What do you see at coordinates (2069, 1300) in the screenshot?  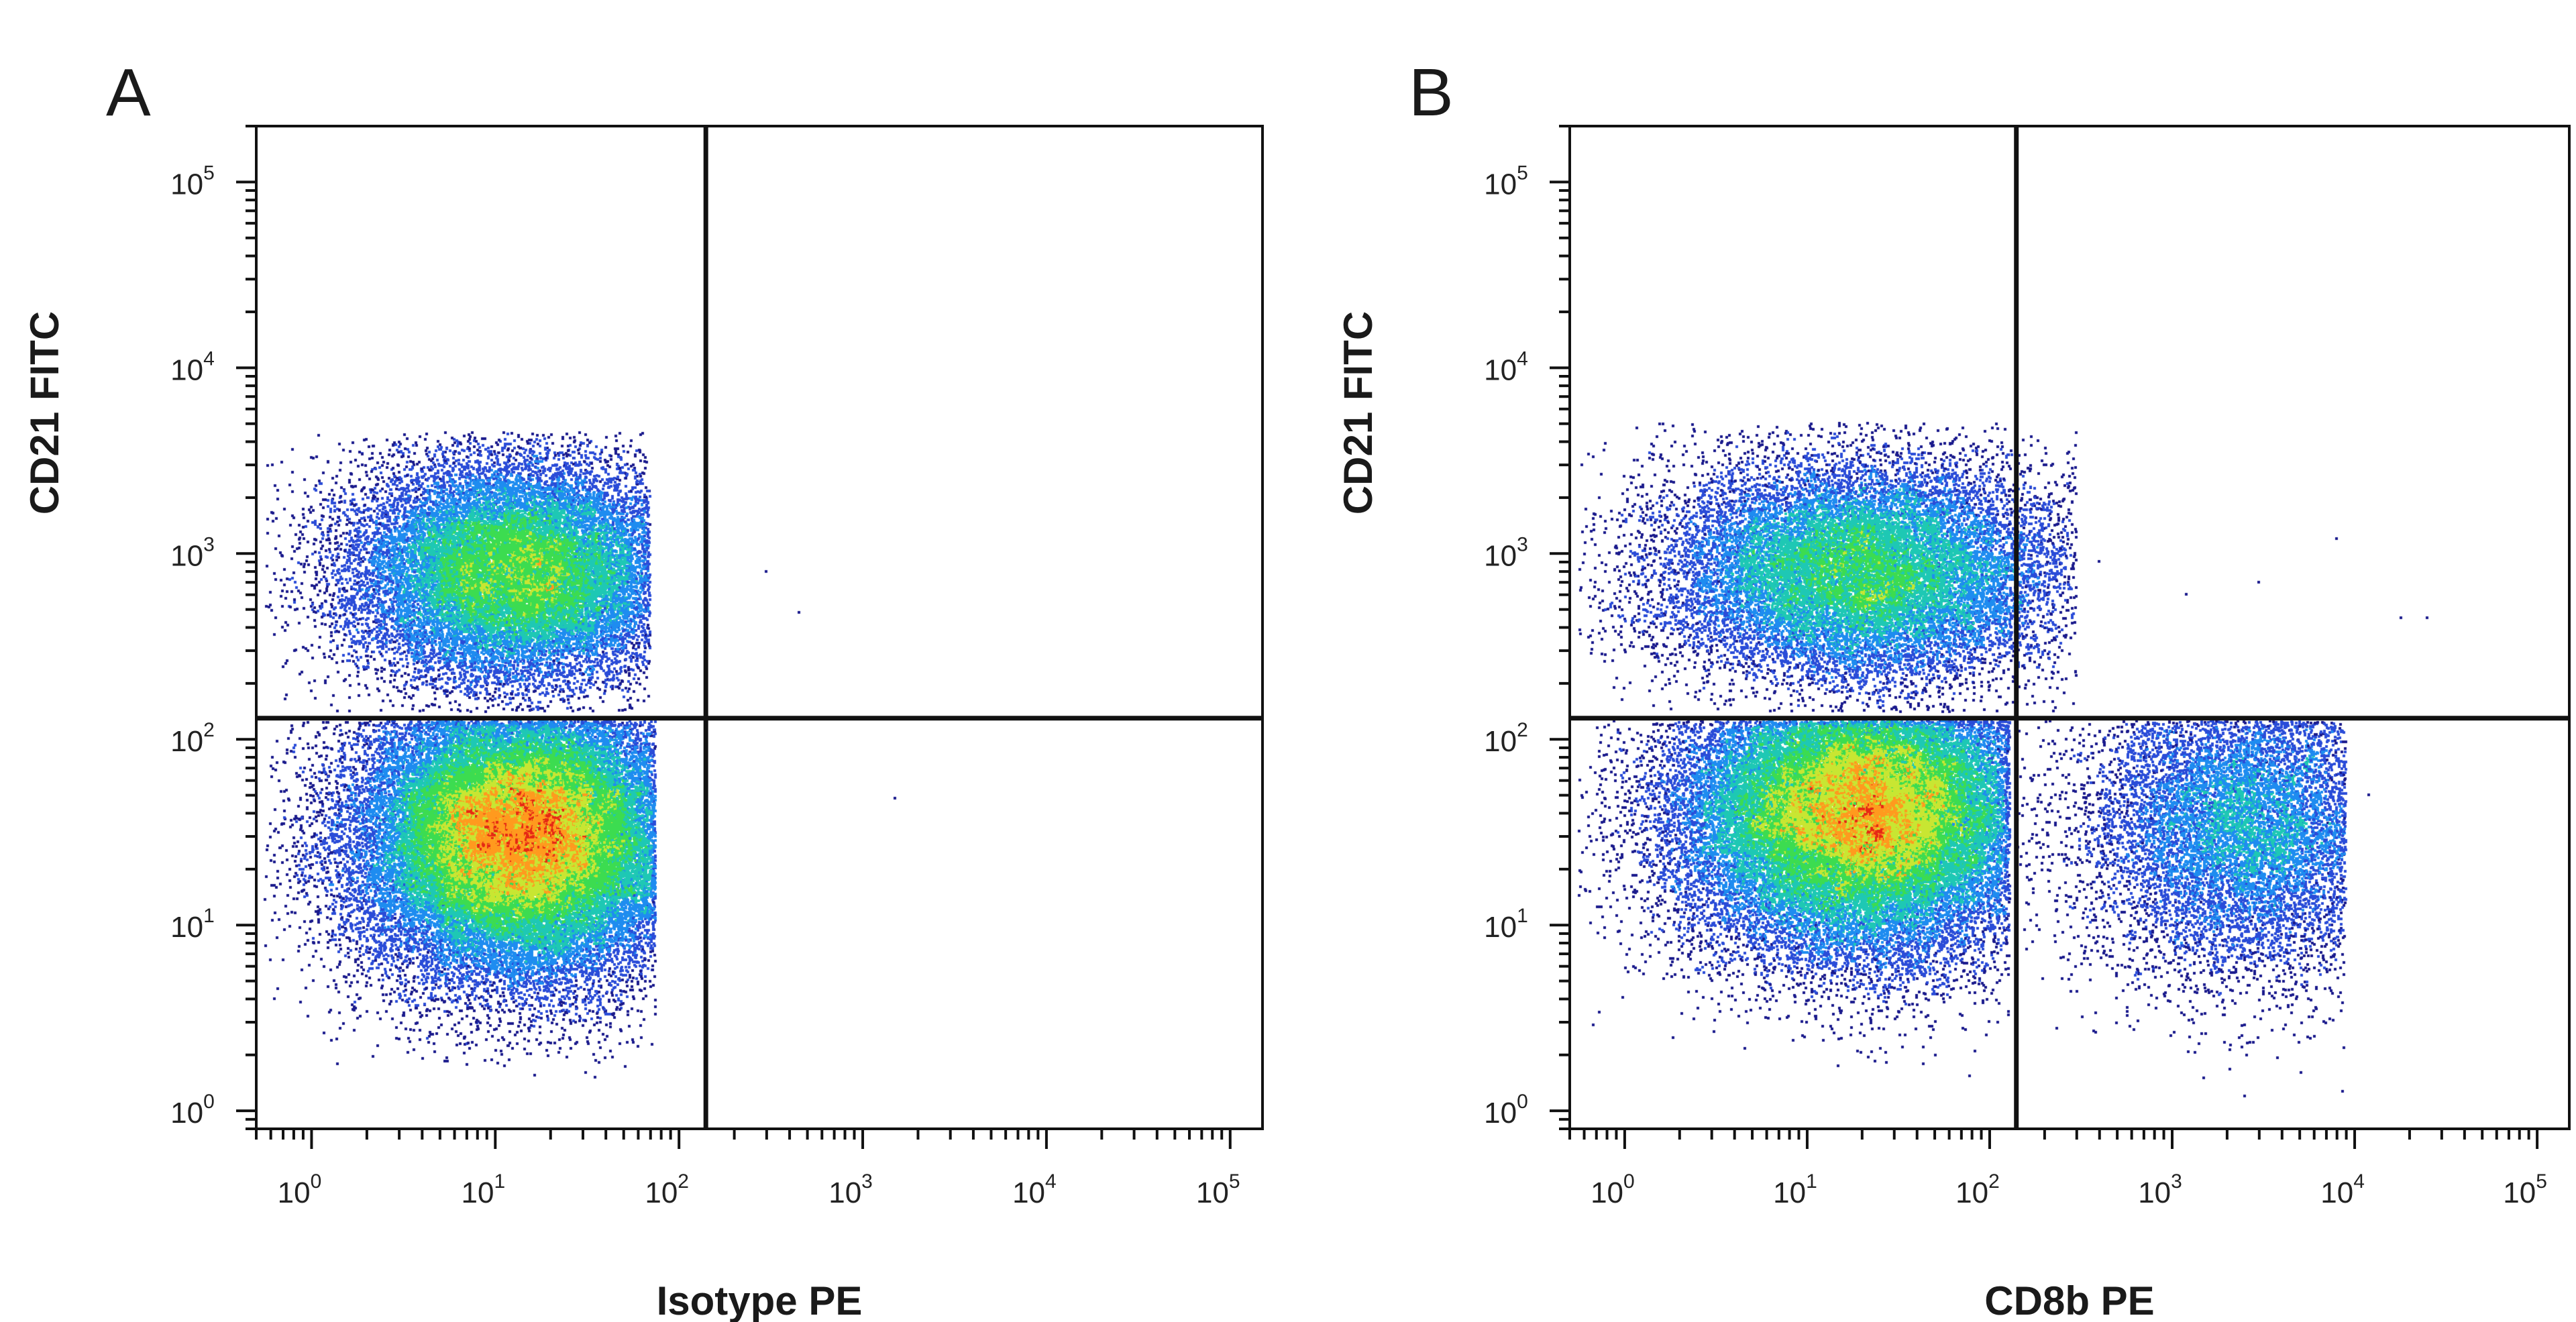 I see `x-axis-label: CD8b PE` at bounding box center [2069, 1300].